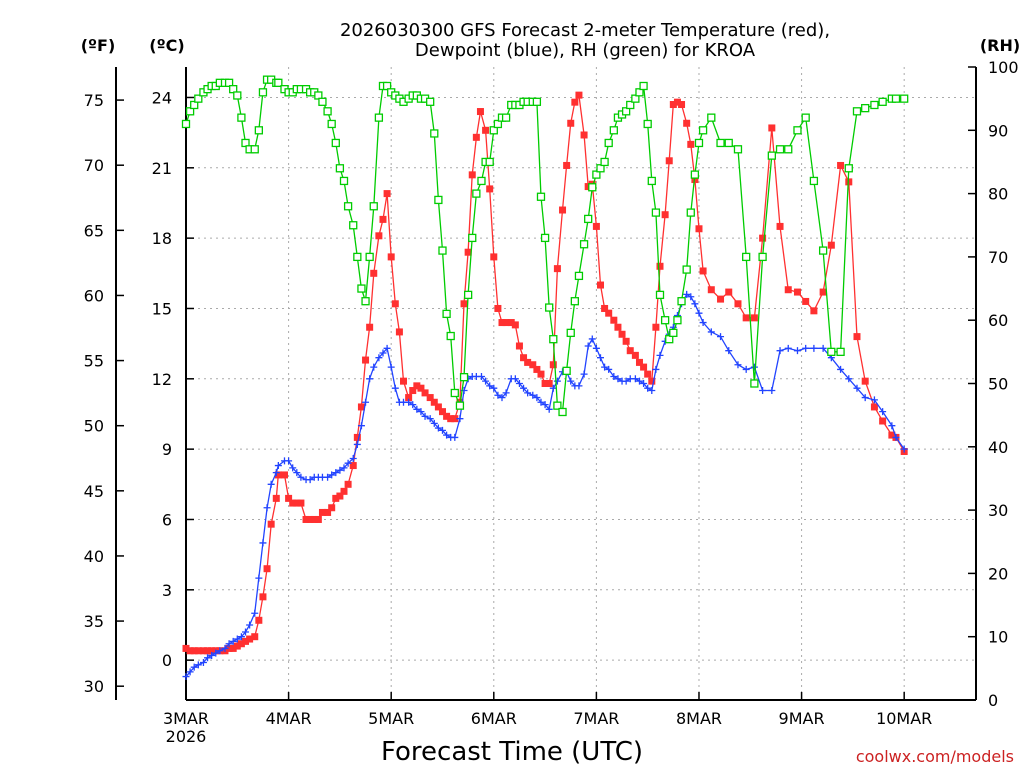 This screenshot has height=768, width=1024. What do you see at coordinates (993, 700) in the screenshot?
I see `rh-tick-label: 0` at bounding box center [993, 700].